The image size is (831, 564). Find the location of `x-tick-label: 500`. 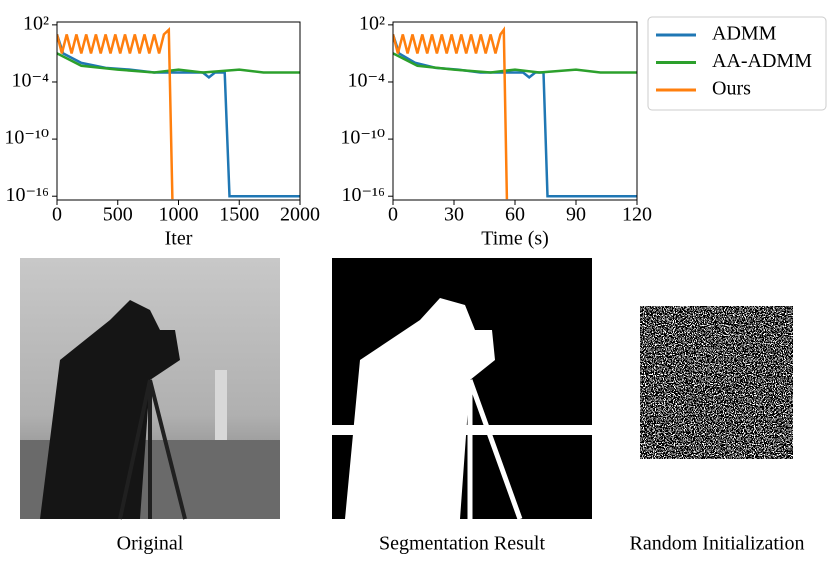

x-tick-label: 500 is located at coordinates (118, 215).